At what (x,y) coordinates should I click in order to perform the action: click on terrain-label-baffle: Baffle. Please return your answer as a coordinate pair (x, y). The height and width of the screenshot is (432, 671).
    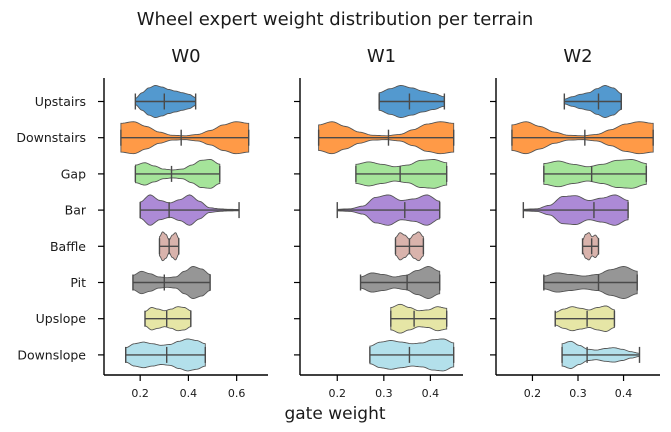
    Looking at the image, I should click on (68, 246).